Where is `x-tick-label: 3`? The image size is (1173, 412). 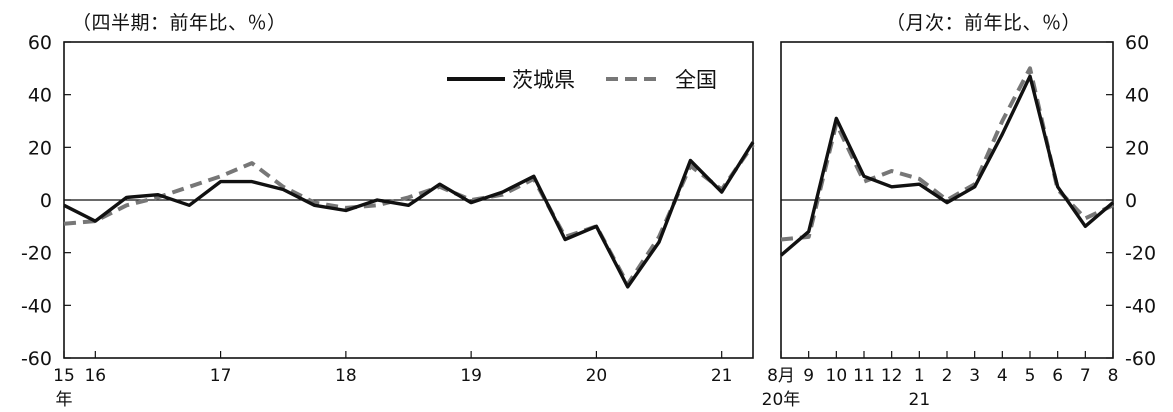 x-tick-label: 3 is located at coordinates (974, 376).